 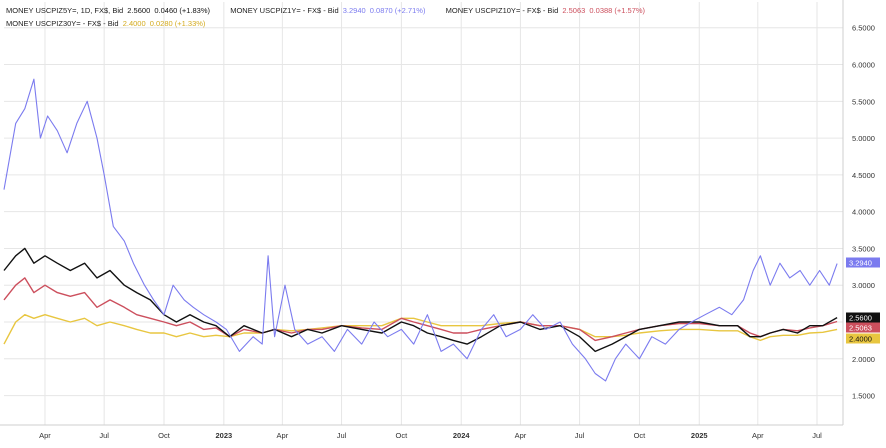 What do you see at coordinates (62, 23) in the screenshot?
I see `legend-s30-name: MONEY USCPIZ30Y= - FX$ - Bid` at bounding box center [62, 23].